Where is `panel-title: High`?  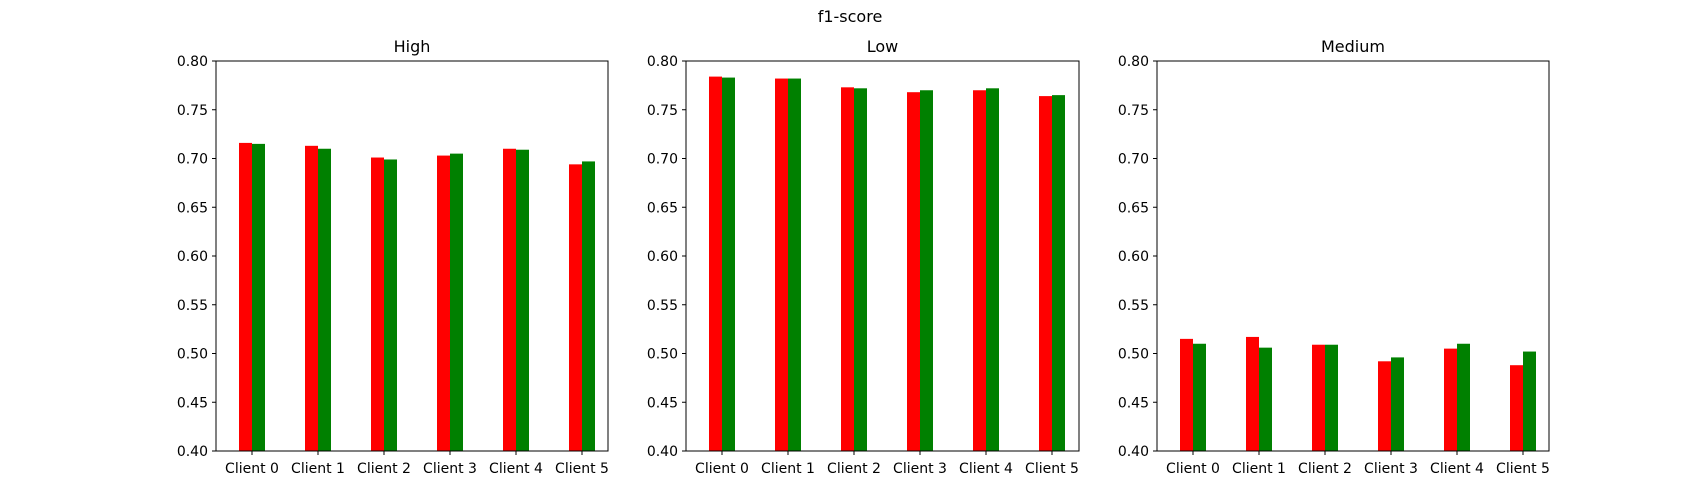
panel-title: High is located at coordinates (412, 46).